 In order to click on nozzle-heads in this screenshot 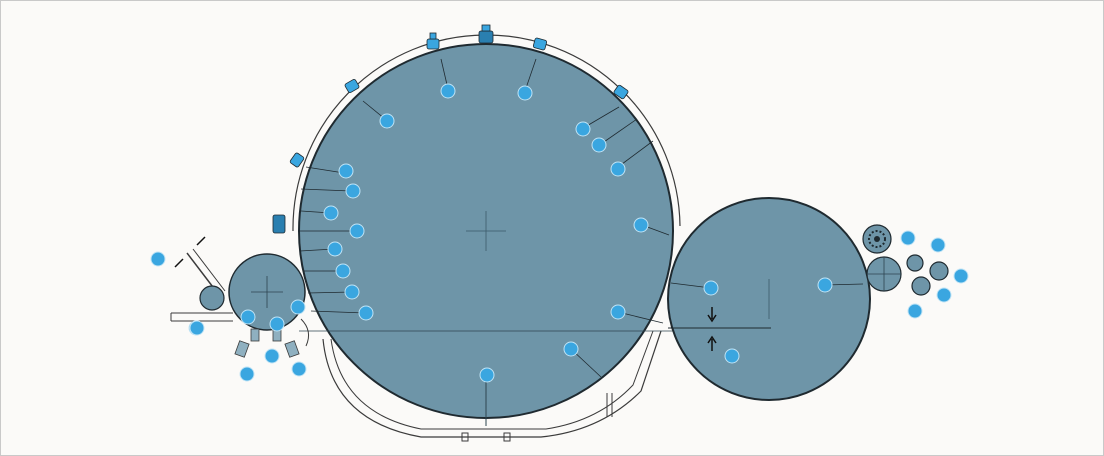, I will do `click(450, 129)`.